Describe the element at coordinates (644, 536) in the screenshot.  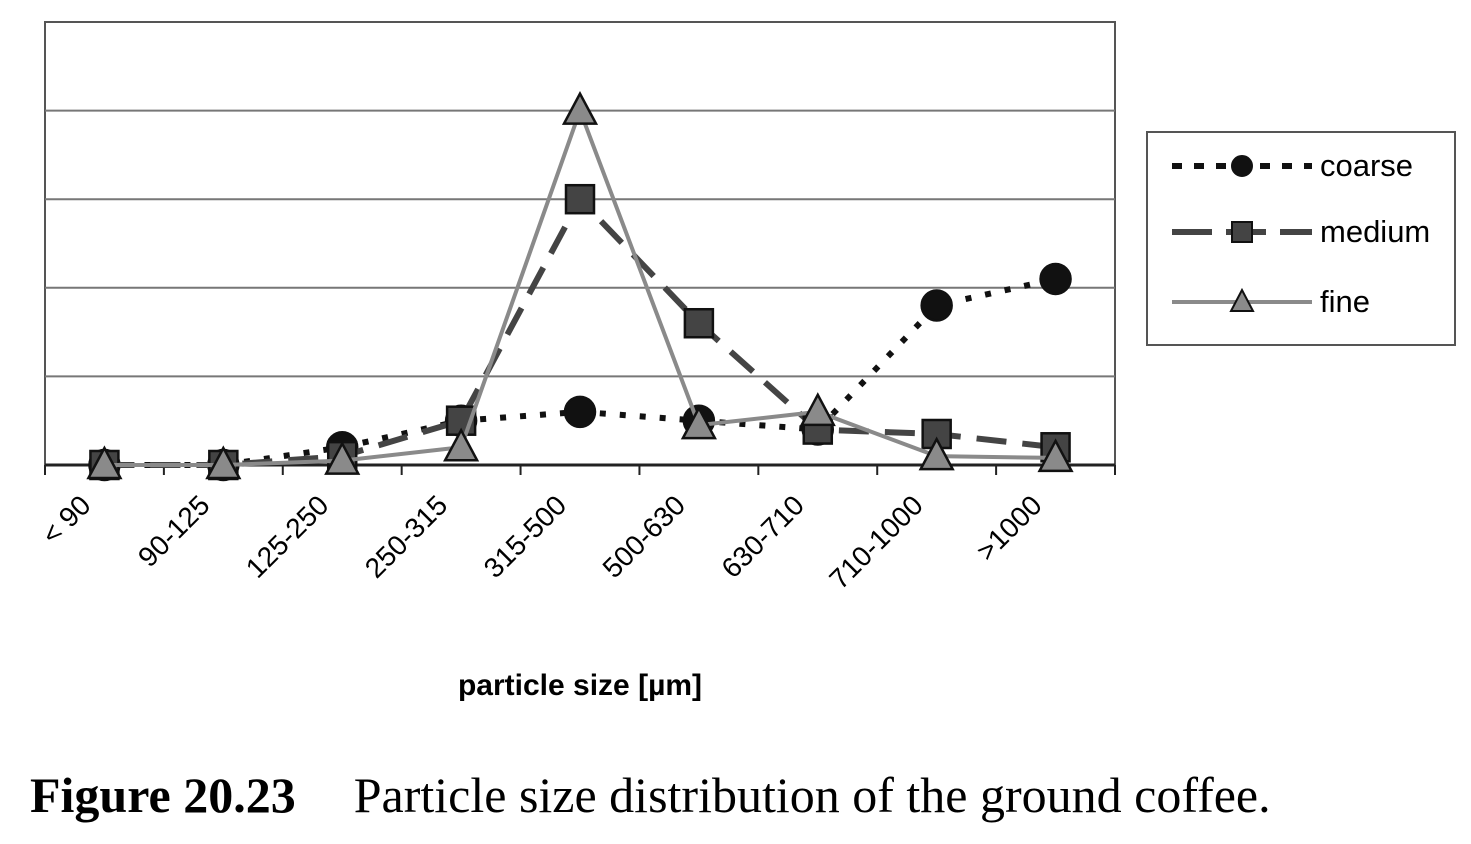
I see `x-tick-label: 500-630` at that location.